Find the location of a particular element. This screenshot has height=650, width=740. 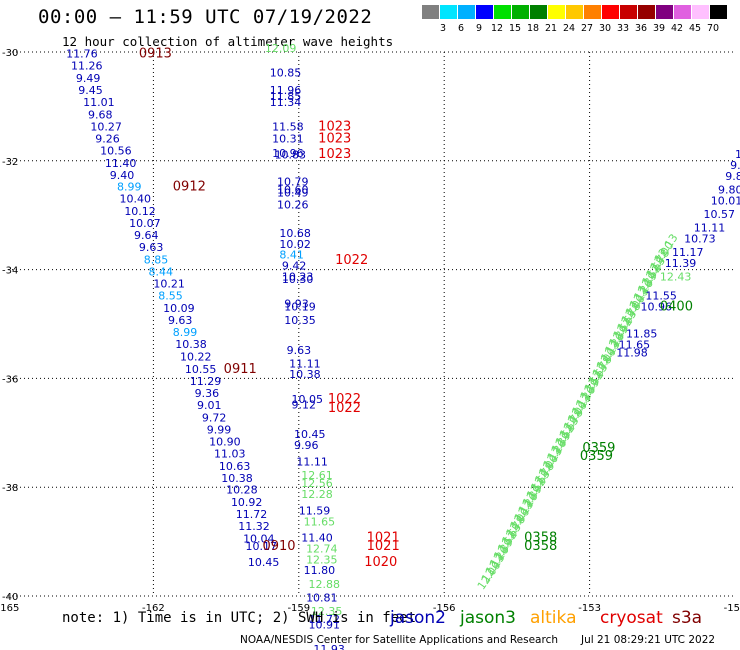

colorbar-label: 9 is located at coordinates (479, 28).